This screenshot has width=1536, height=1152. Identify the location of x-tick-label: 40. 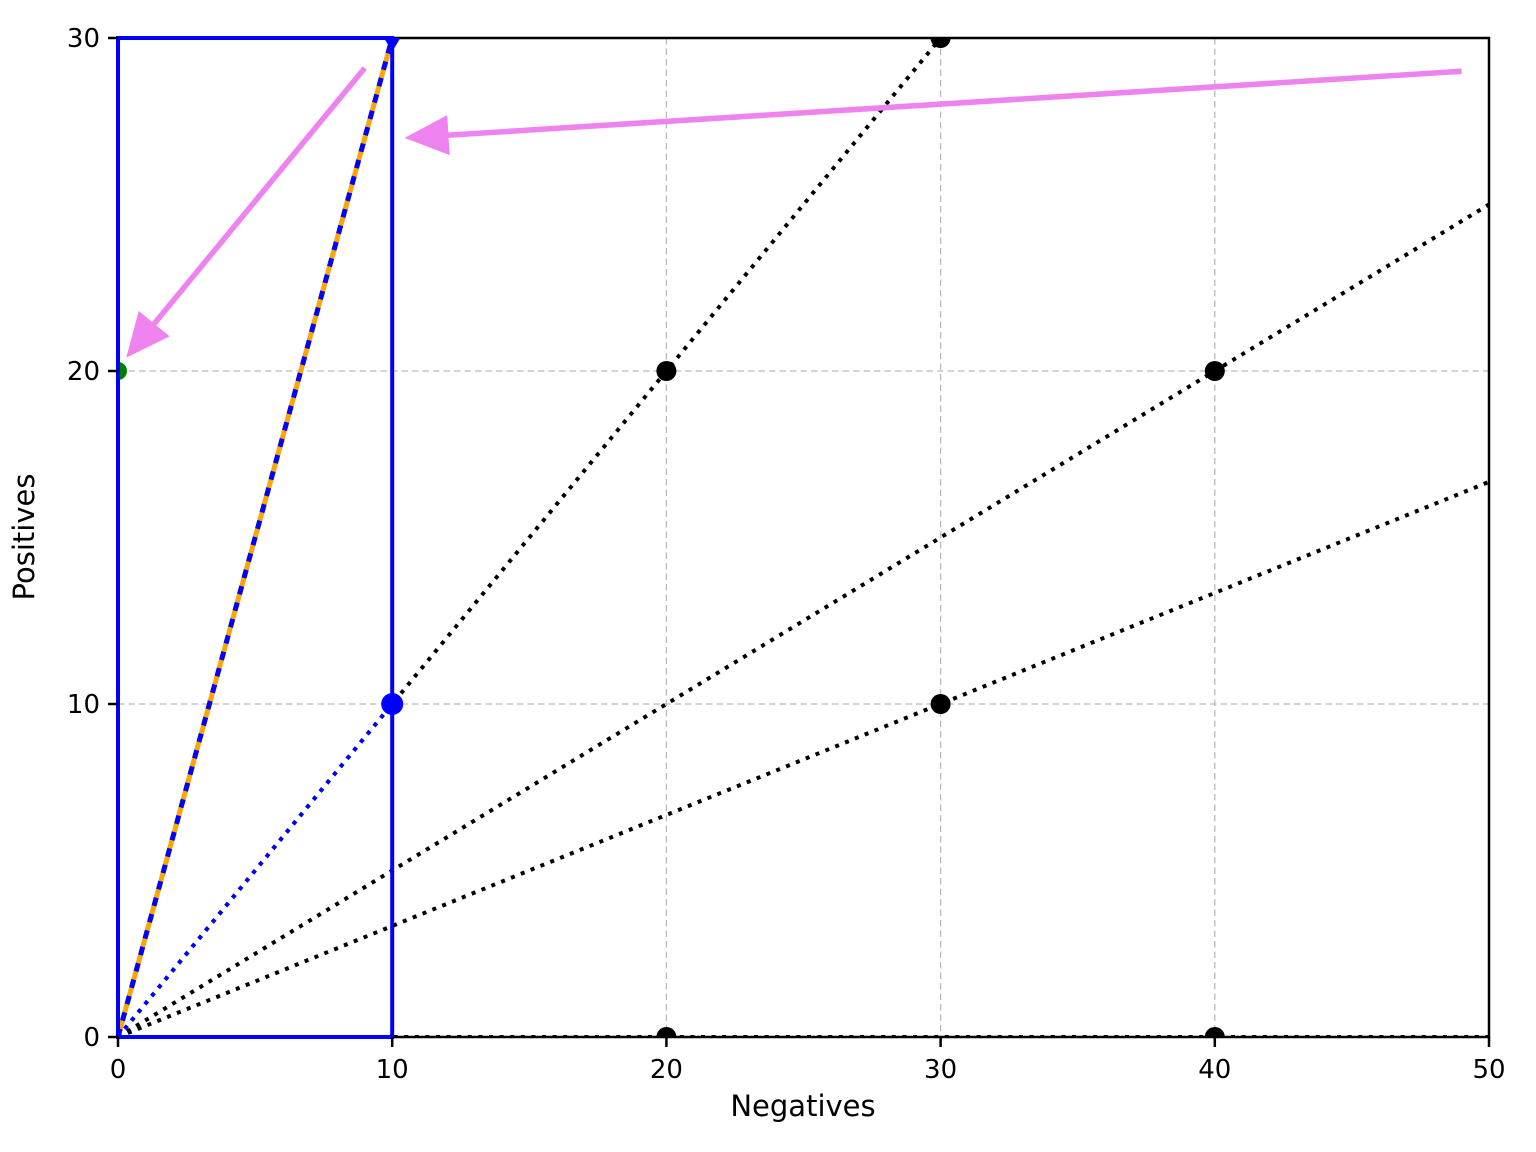
(1214, 1070).